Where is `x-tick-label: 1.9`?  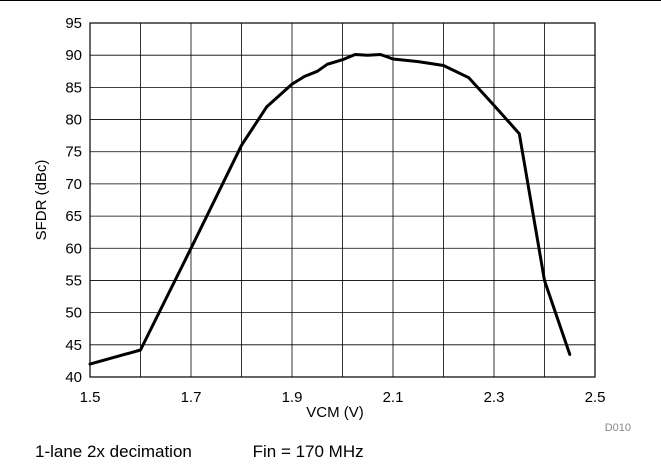 x-tick-label: 1.9 is located at coordinates (292, 397).